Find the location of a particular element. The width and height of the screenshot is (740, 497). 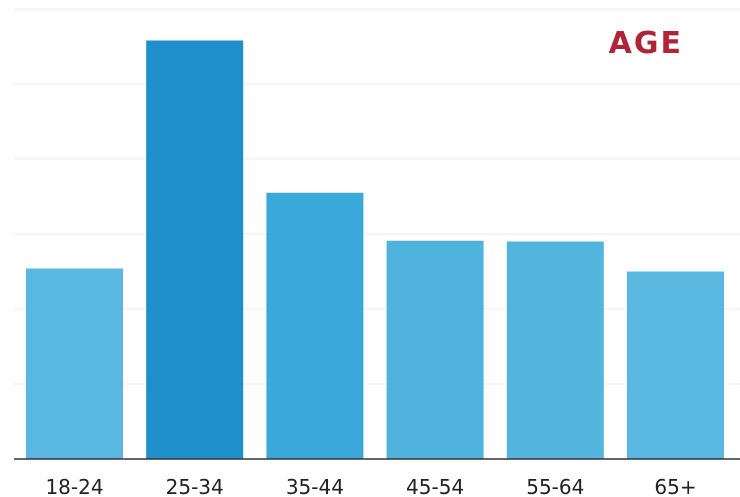

chart-title: AGE is located at coordinates (646, 43).